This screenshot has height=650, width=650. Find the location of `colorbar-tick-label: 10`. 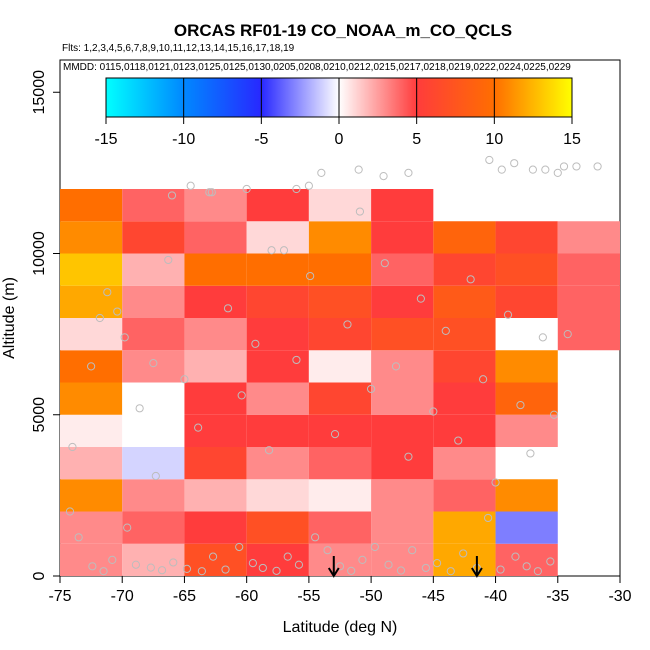

colorbar-tick-label: 10 is located at coordinates (494, 139).